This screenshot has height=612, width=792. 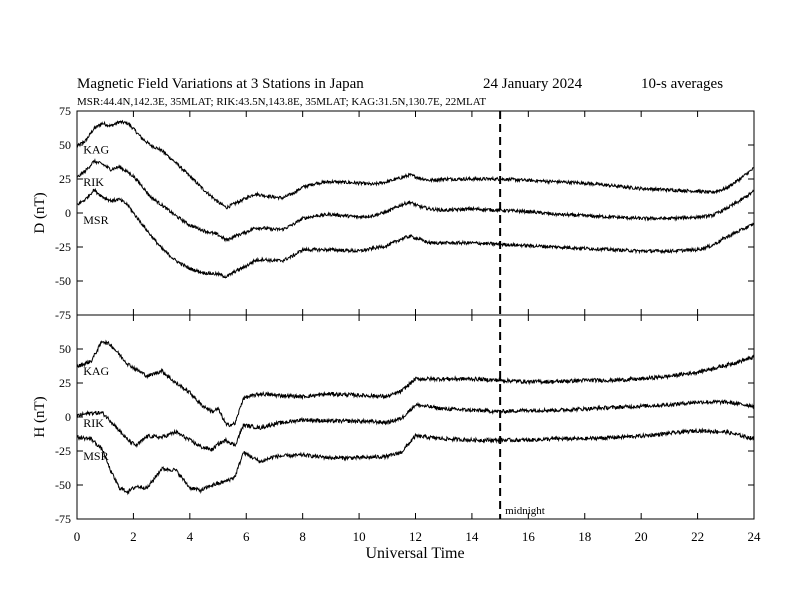 I want to click on series-line-d-rik, so click(x=415, y=200).